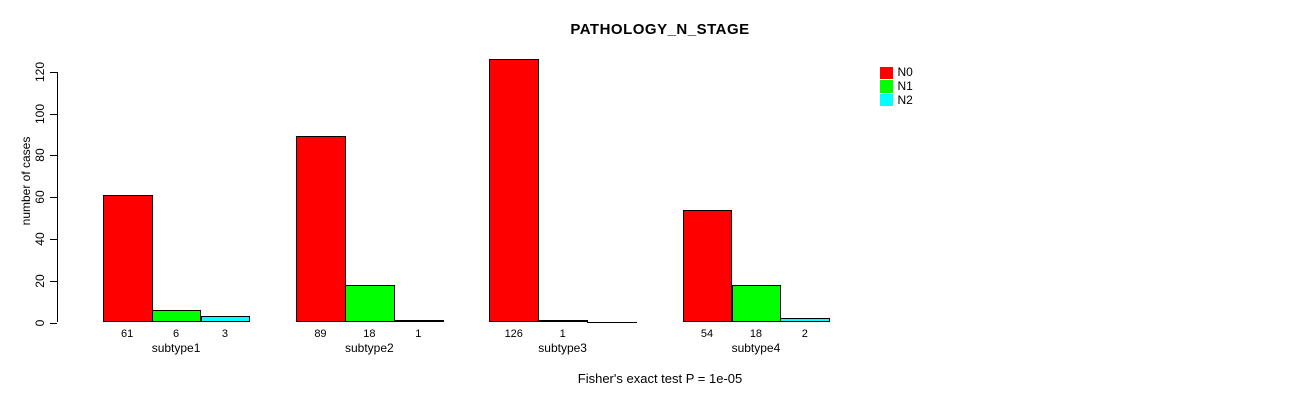  Describe the element at coordinates (513, 334) in the screenshot. I see `bar-value-label: 126` at that location.